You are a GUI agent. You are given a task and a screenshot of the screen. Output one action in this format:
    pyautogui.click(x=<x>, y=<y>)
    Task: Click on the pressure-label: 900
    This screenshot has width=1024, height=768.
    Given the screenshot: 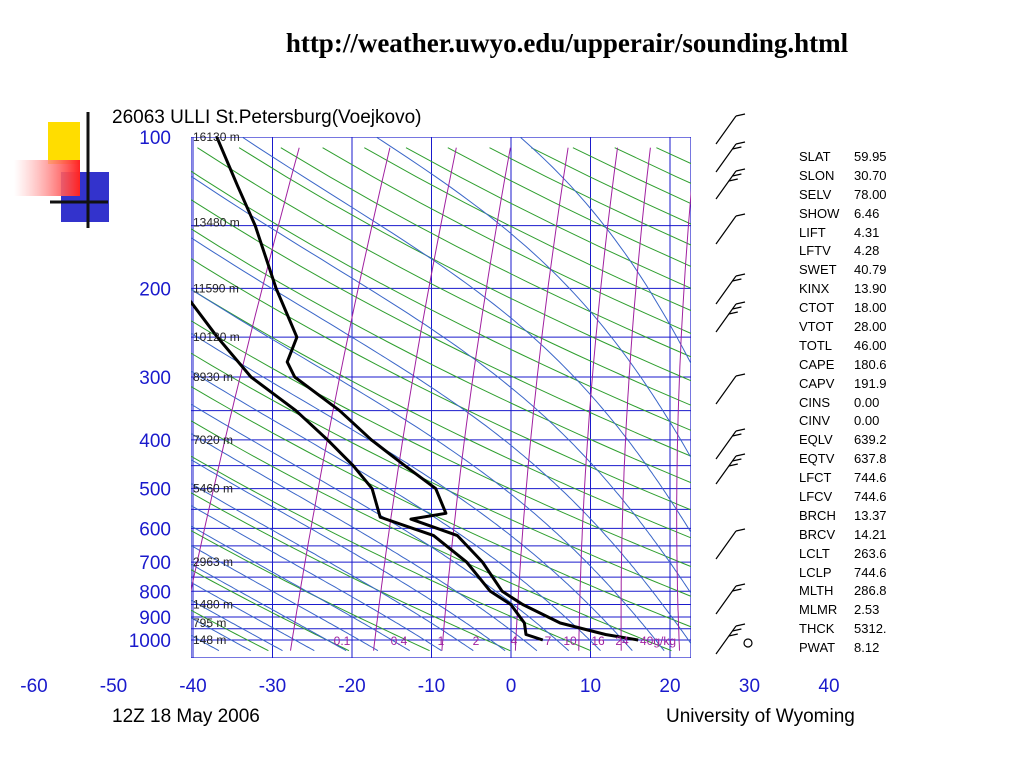 What is the action you would take?
    pyautogui.click(x=155, y=618)
    